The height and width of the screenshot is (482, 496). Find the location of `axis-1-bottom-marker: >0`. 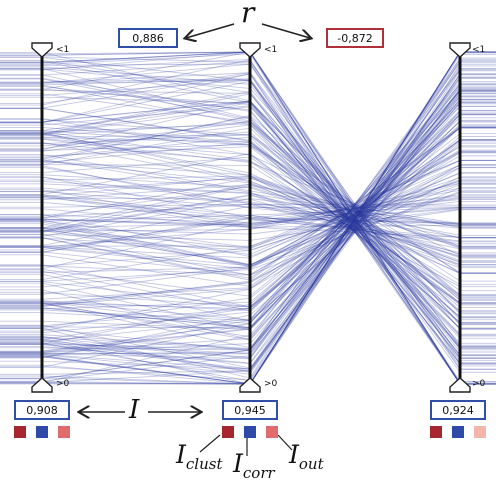

axis-1-bottom-marker: >0 is located at coordinates (63, 384).